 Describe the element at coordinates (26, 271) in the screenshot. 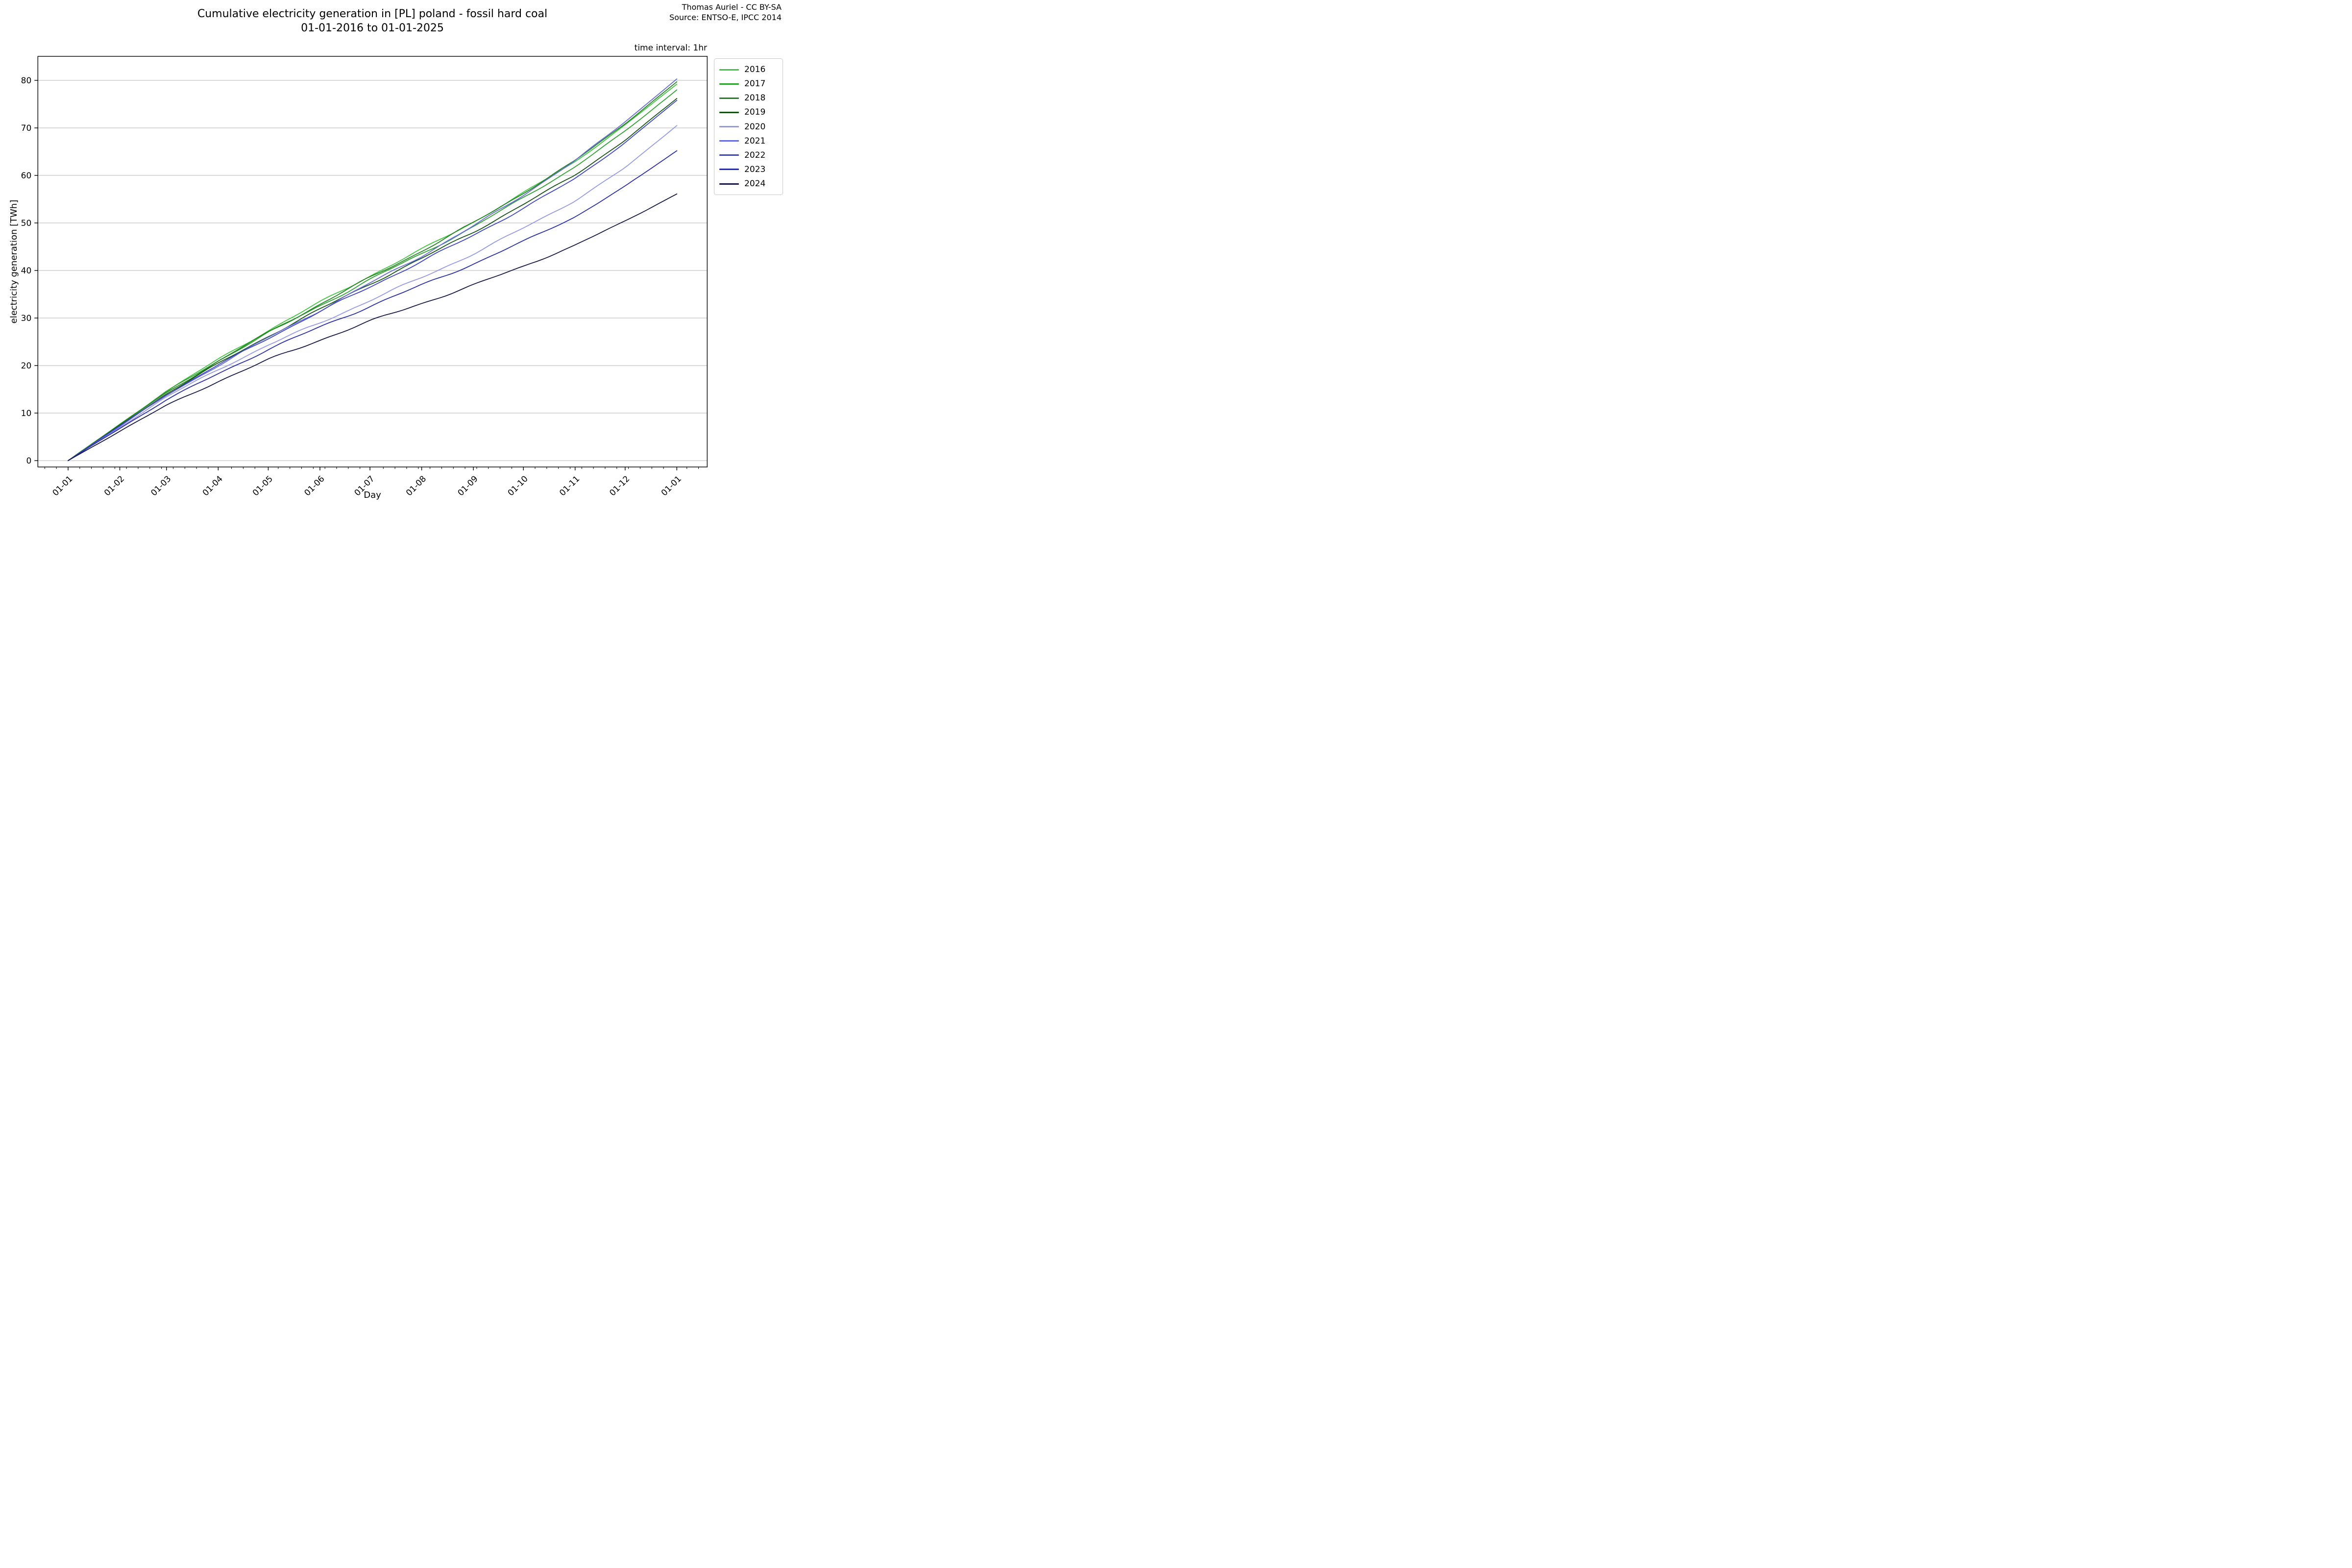

I see `y-tick-label: 40` at that location.